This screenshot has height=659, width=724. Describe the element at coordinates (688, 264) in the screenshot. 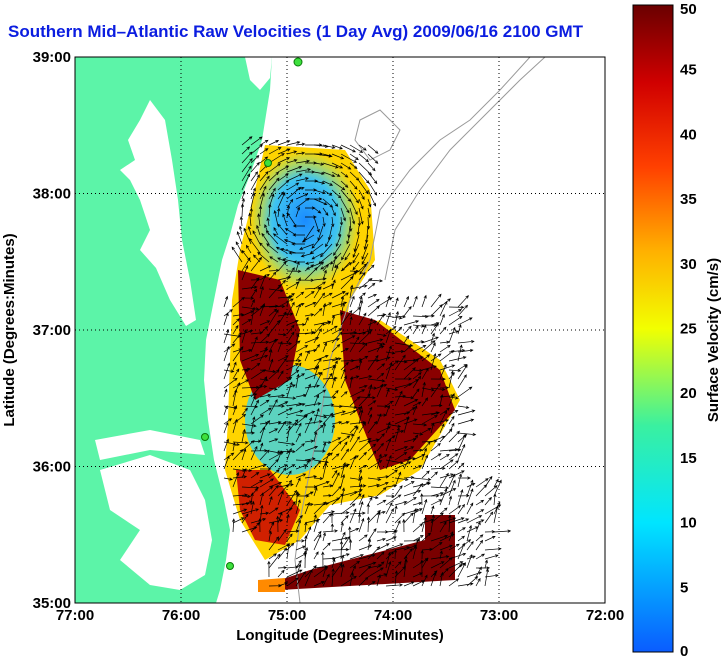

I see `colorbar-tick-label: 30` at that location.